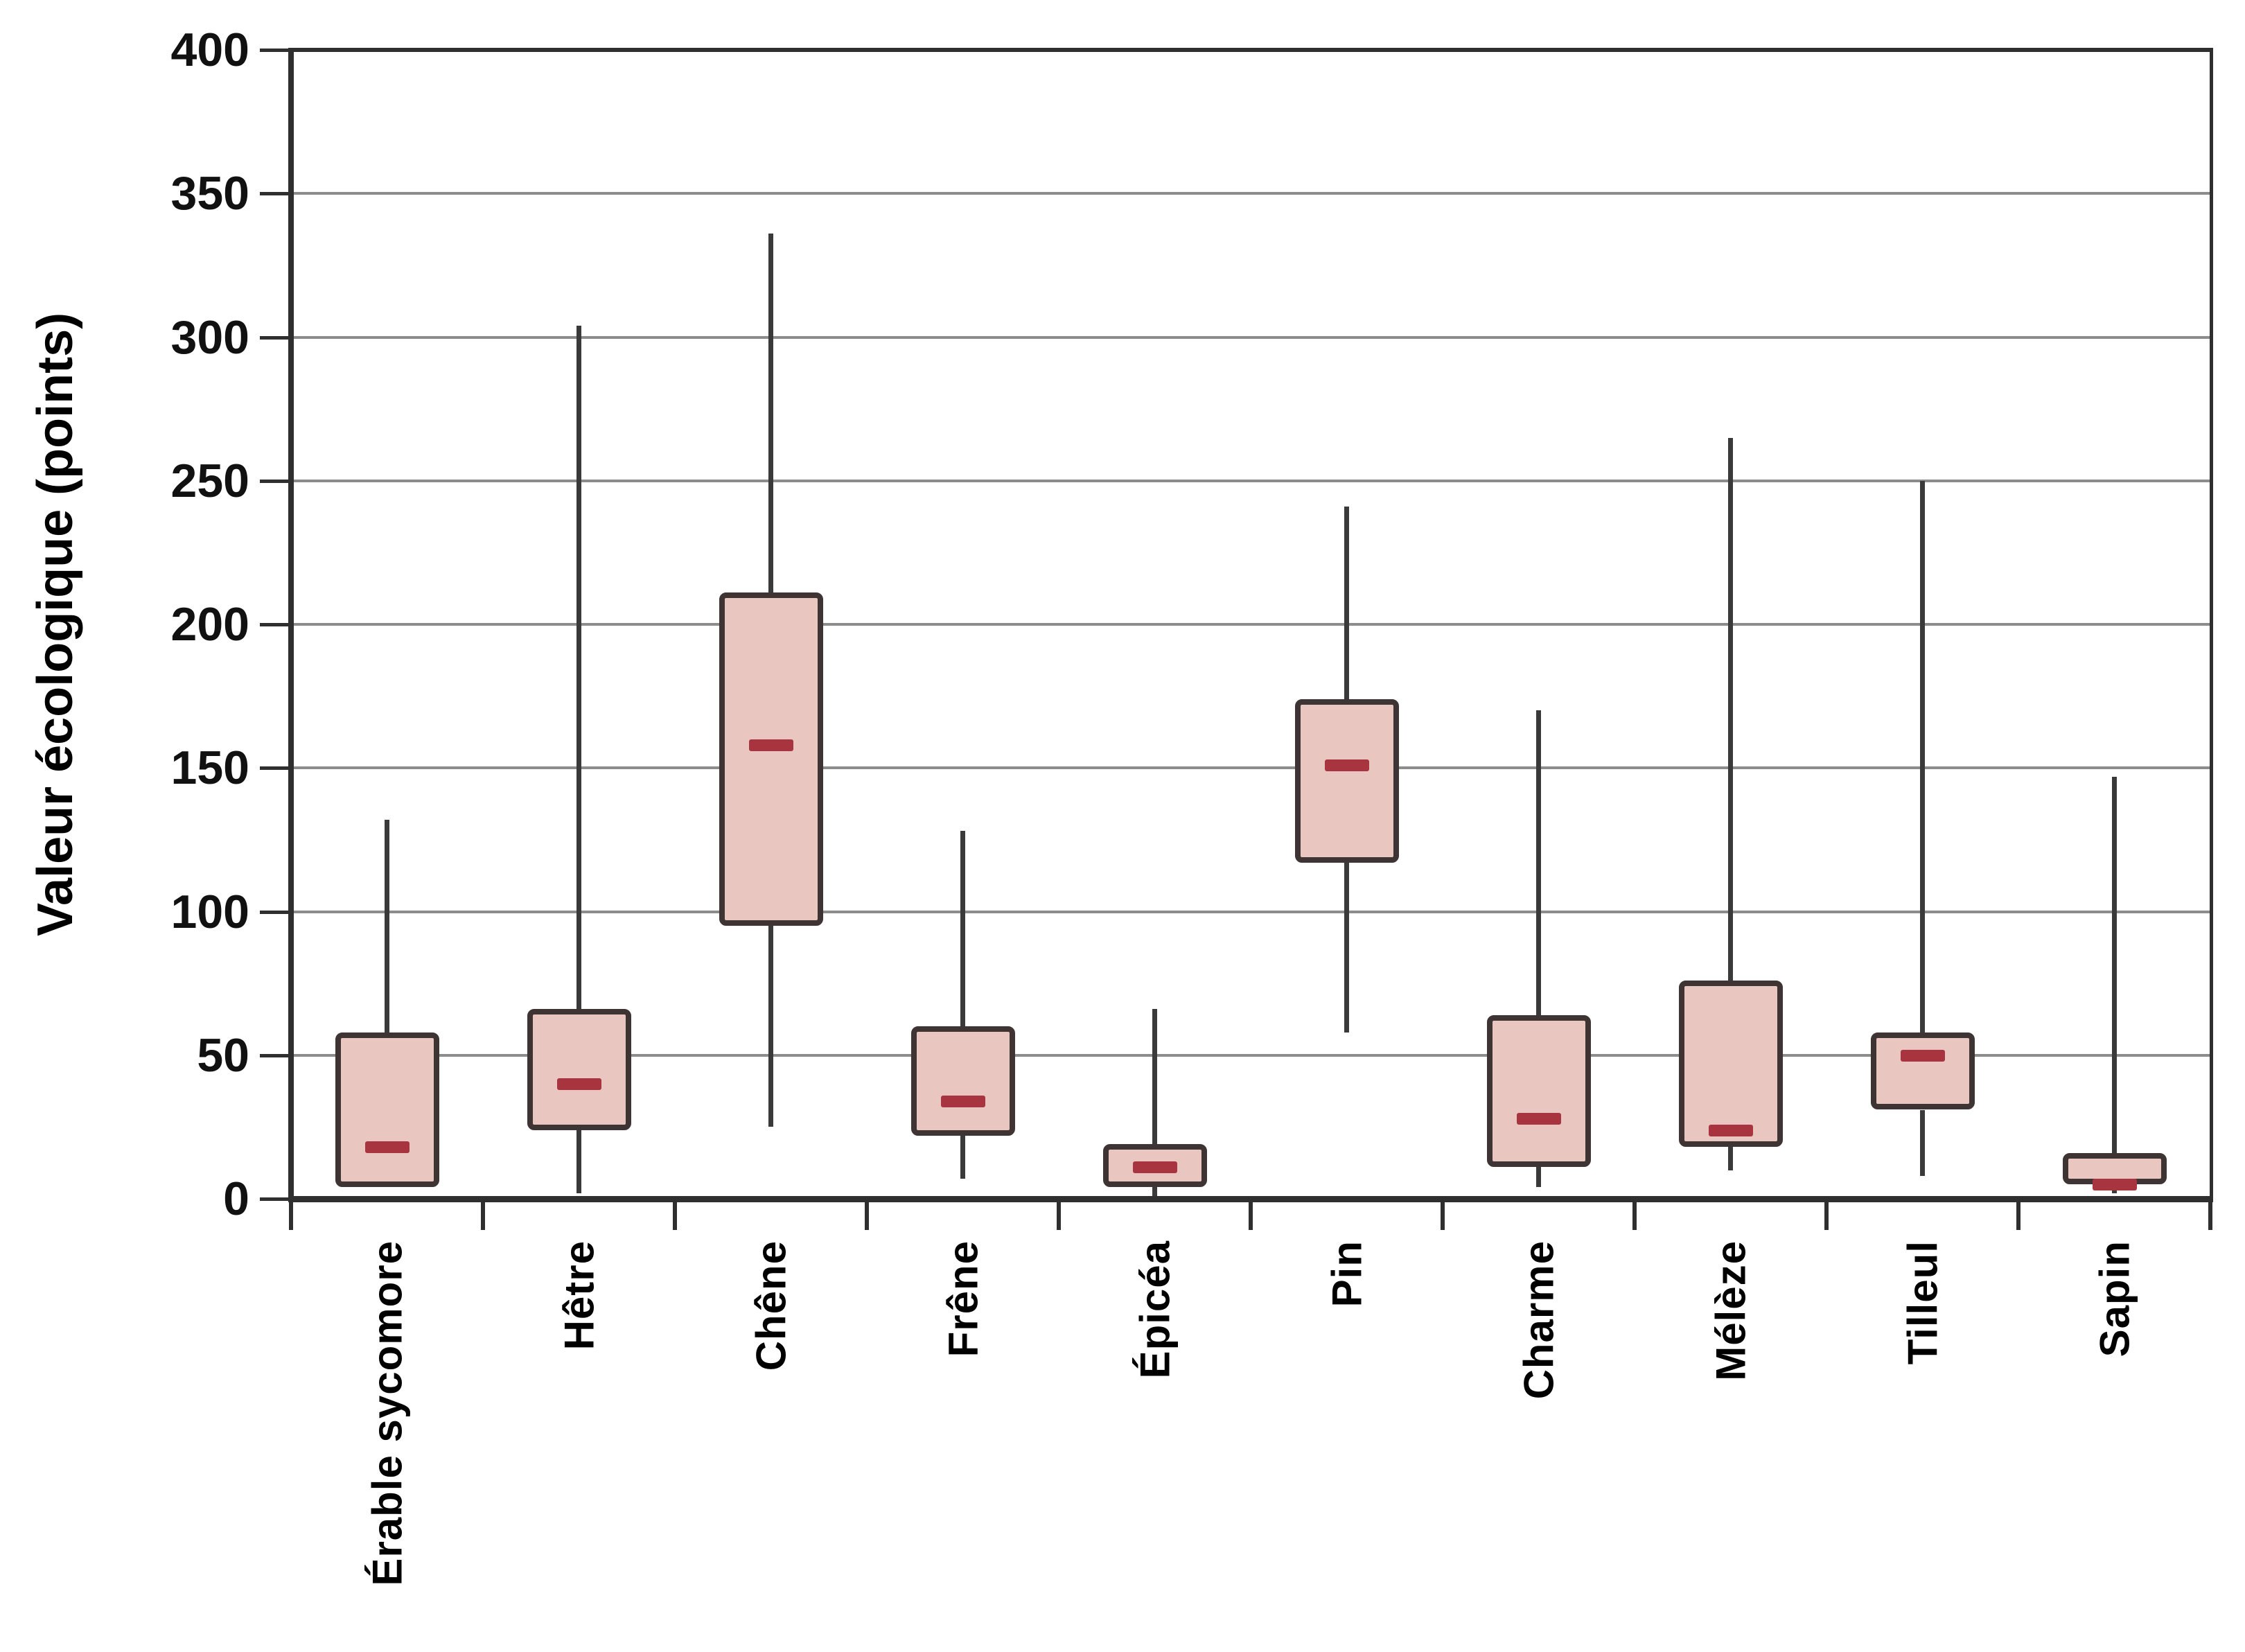 Image resolution: width=2245 pixels, height=1652 pixels. I want to click on x-category-label: Charme, so click(1538, 1320).